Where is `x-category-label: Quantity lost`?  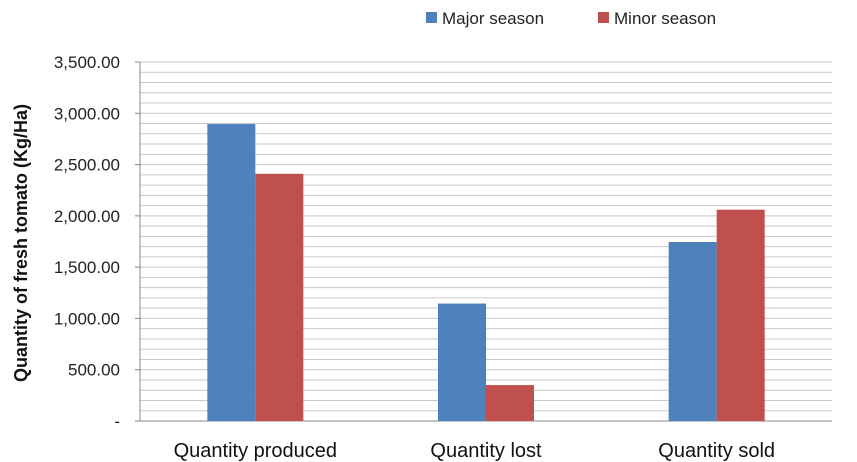
x-category-label: Quantity lost is located at coordinates (486, 451).